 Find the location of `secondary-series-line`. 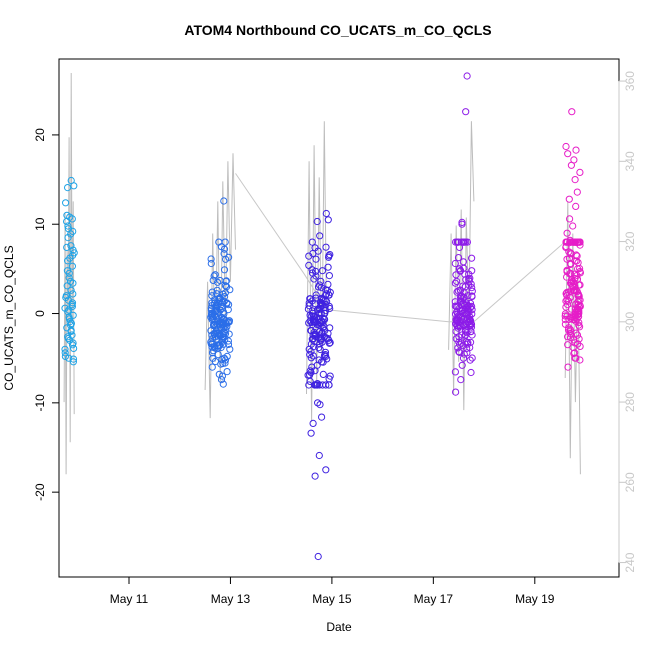

secondary-series-line is located at coordinates (69, 273).